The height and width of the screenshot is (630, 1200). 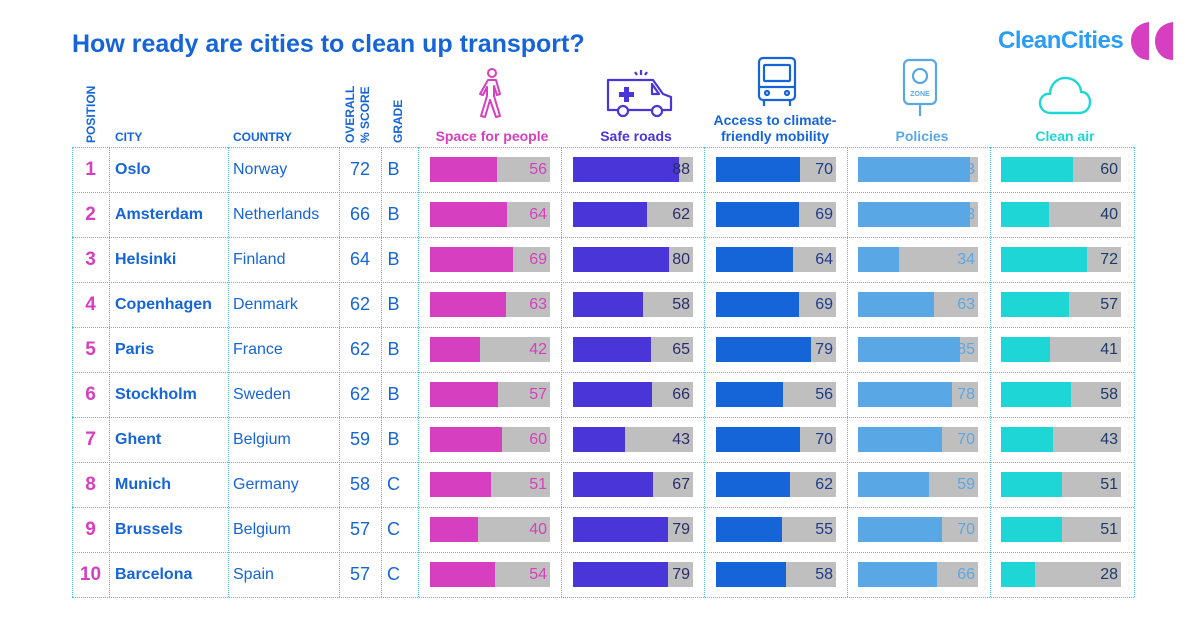 I want to click on score-cell: 66, so click(x=360, y=214).